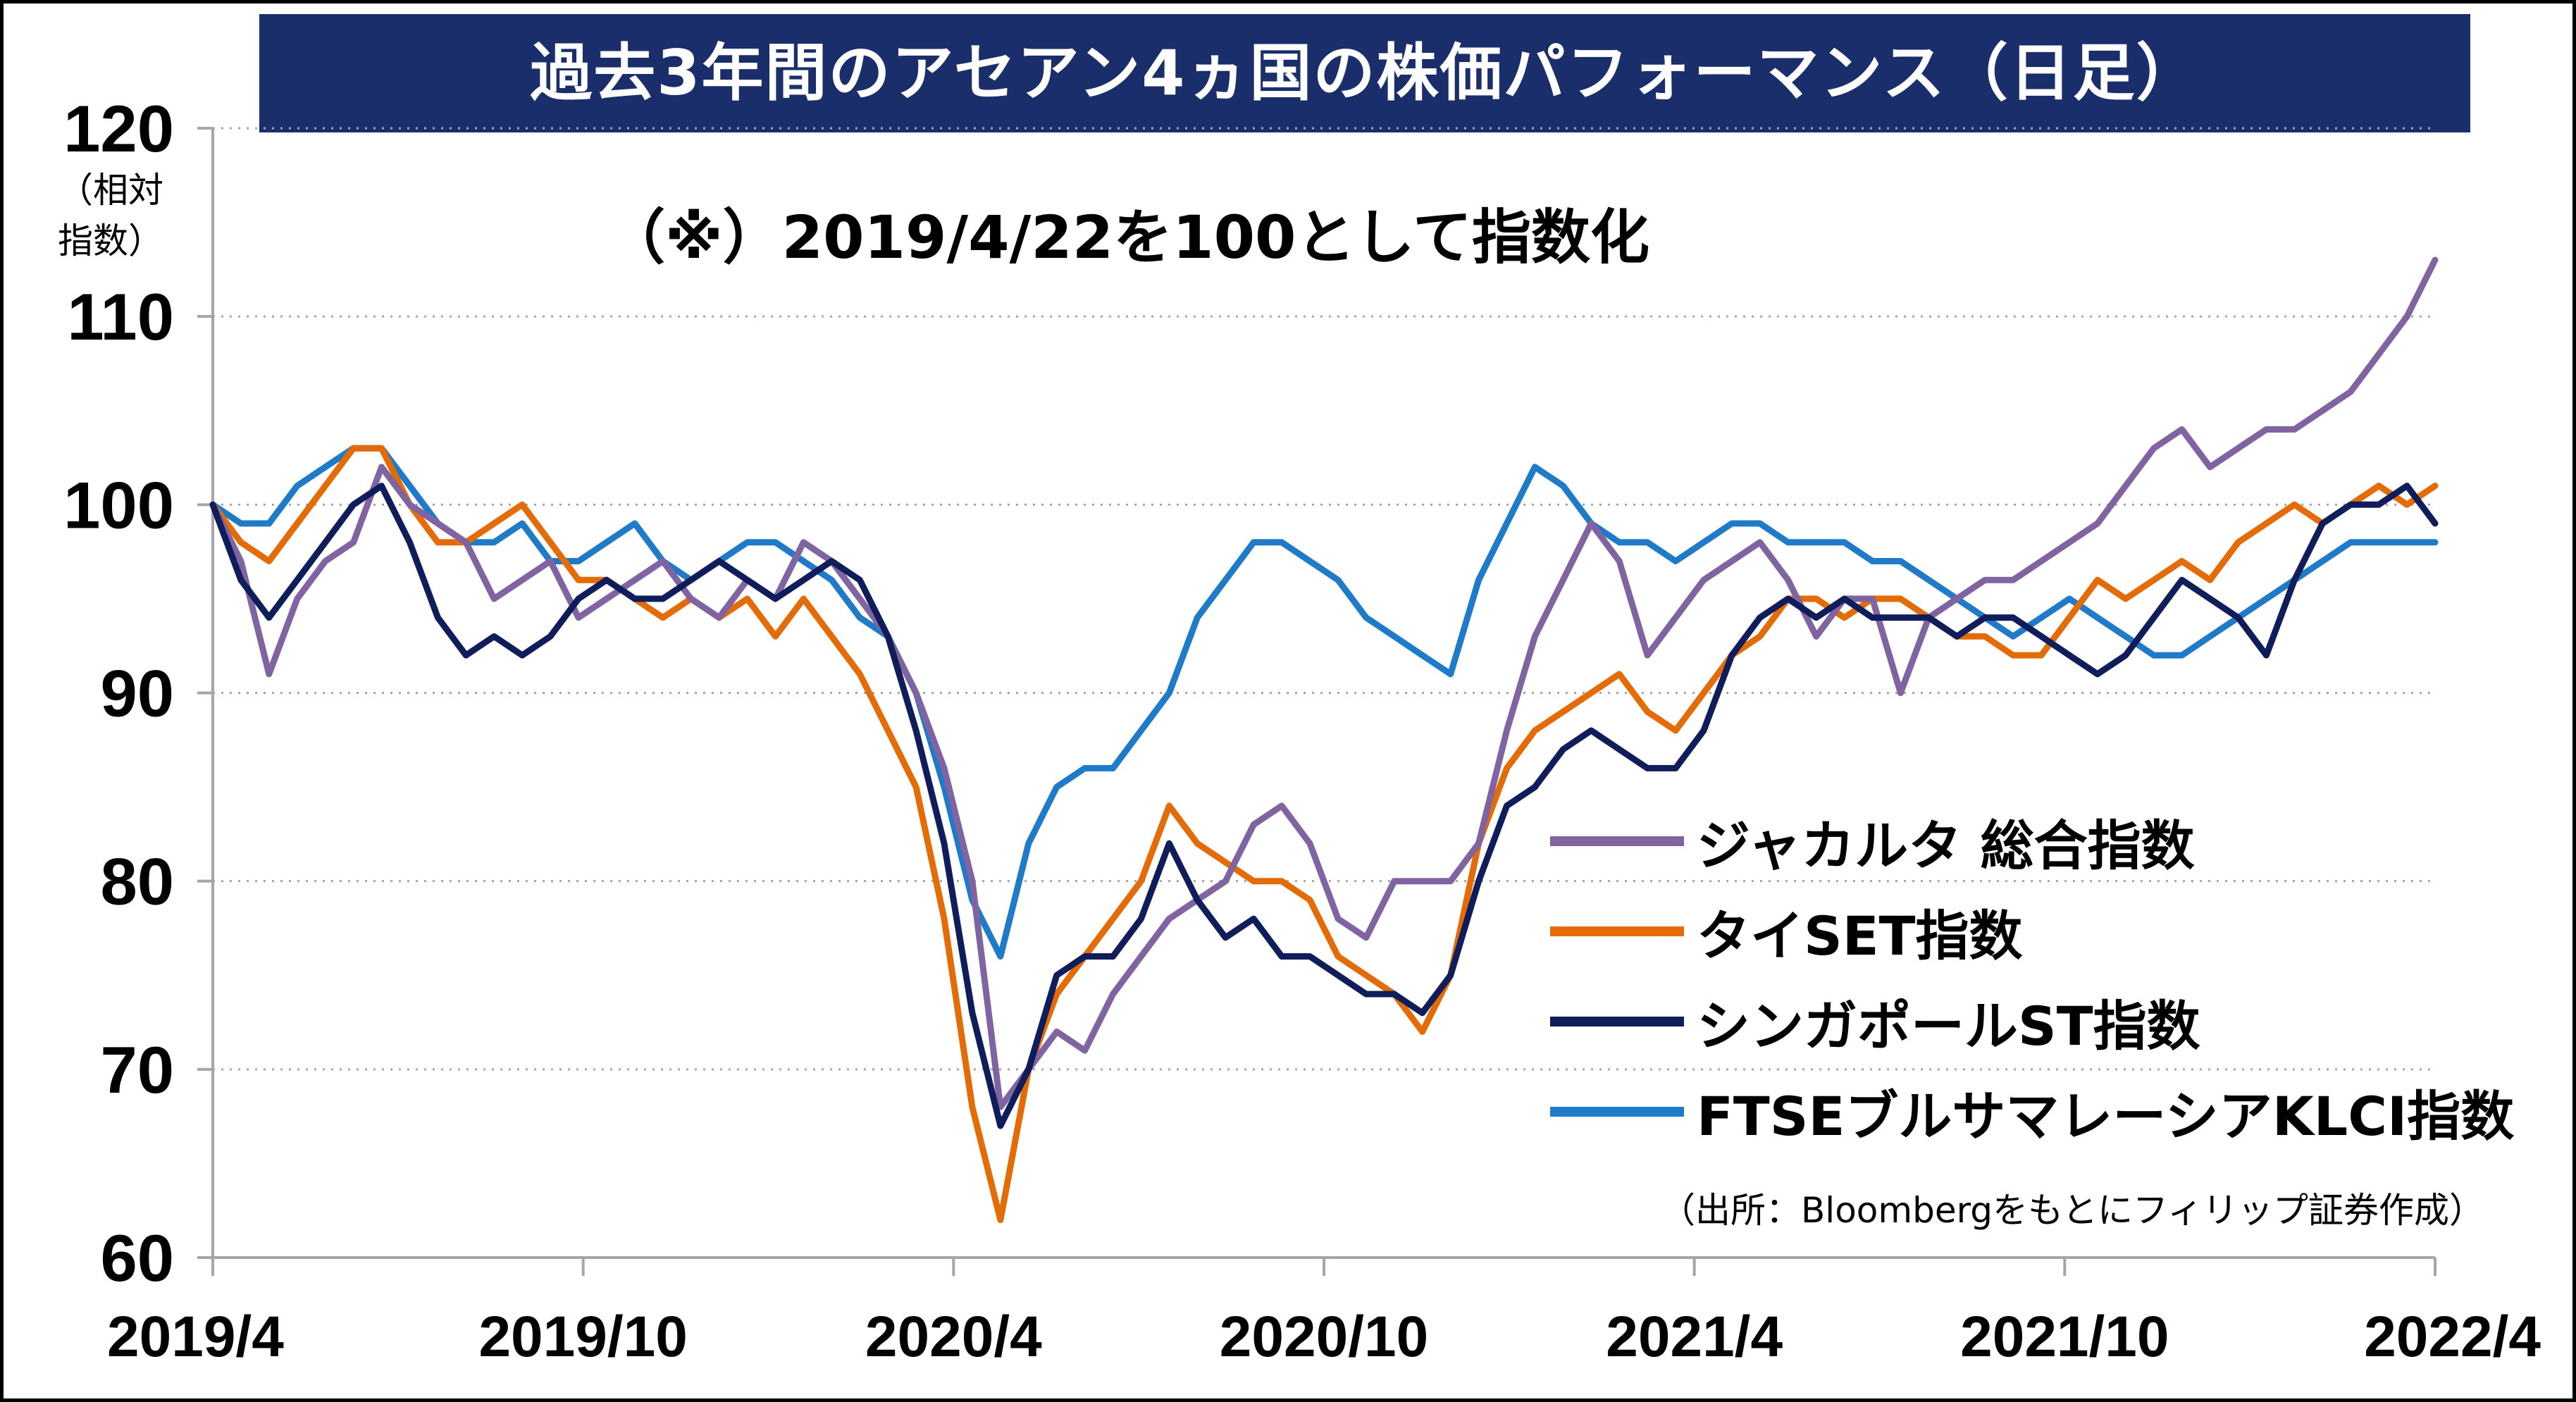 The image size is (2576, 1402). What do you see at coordinates (121, 317) in the screenshot?
I see `y-tick-label: 110` at bounding box center [121, 317].